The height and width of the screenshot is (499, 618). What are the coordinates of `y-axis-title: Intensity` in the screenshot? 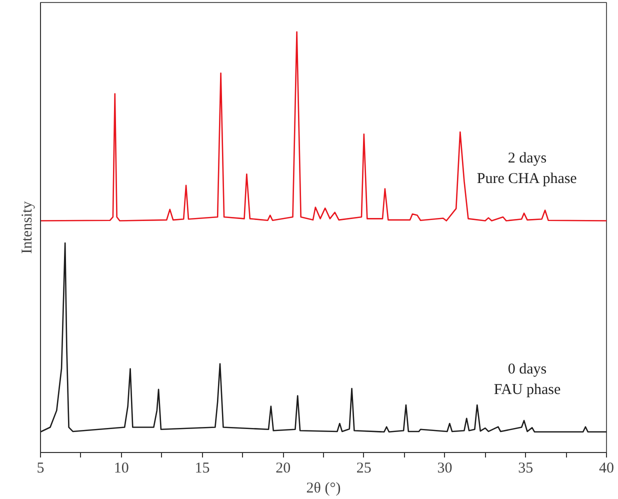 It's located at (28, 227).